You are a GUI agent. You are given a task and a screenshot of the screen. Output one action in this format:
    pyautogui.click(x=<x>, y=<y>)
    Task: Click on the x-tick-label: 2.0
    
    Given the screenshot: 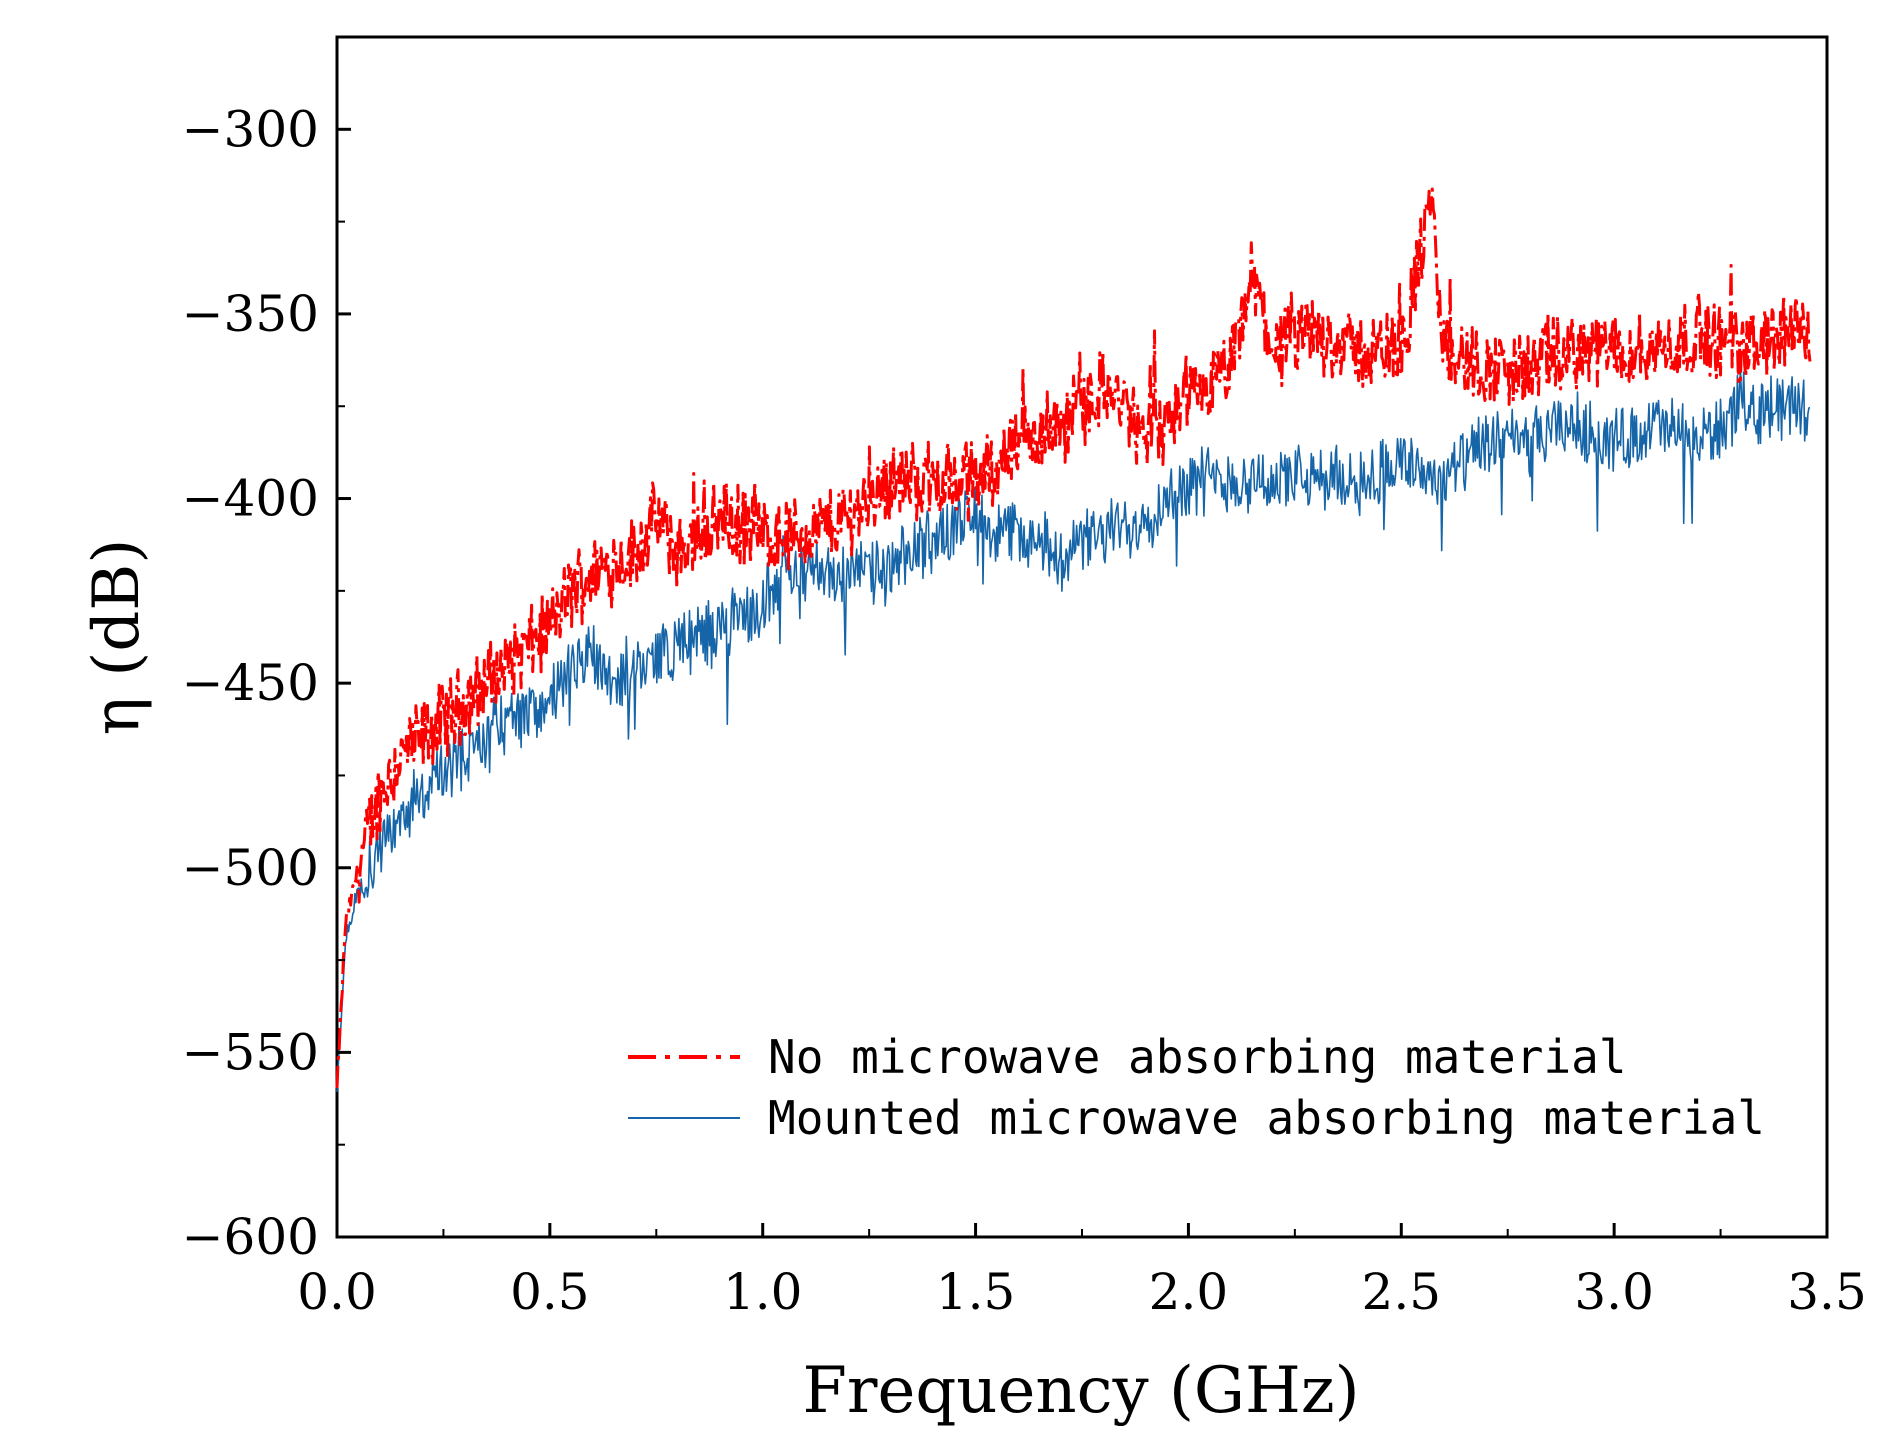 What is the action you would take?
    pyautogui.click(x=1189, y=1292)
    